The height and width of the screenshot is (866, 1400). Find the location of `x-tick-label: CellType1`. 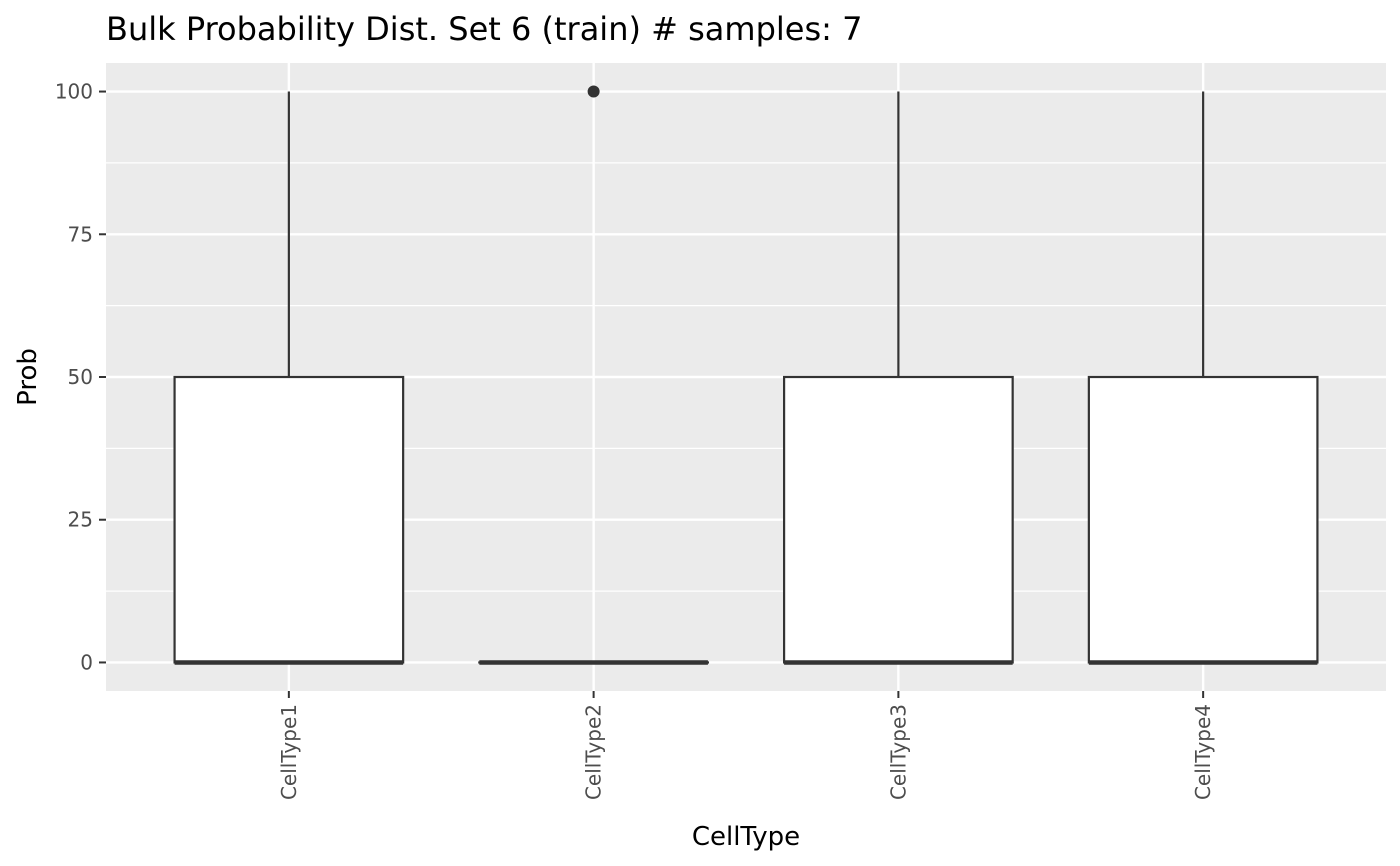

x-tick-label: CellType1 is located at coordinates (289, 752).